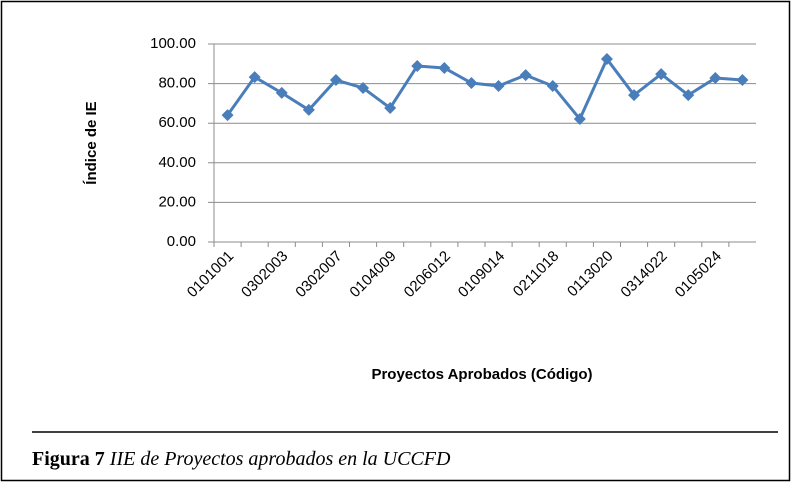  Describe the element at coordinates (181, 241) in the screenshot. I see `y-tick-label: 0.00` at that location.